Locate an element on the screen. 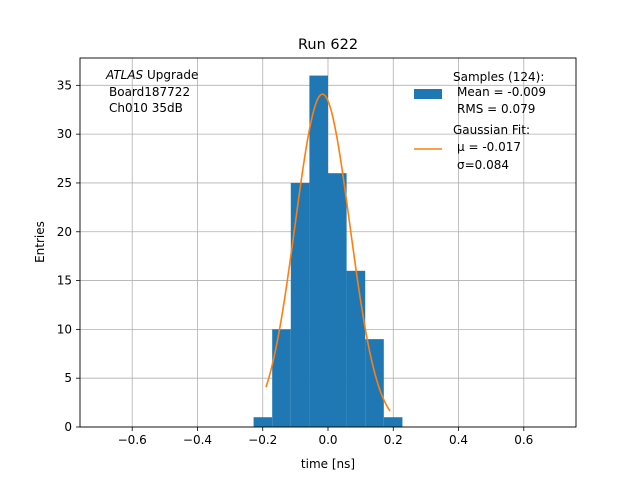 The width and height of the screenshot is (640, 480). y-tick-label: 35 is located at coordinates (64, 85).